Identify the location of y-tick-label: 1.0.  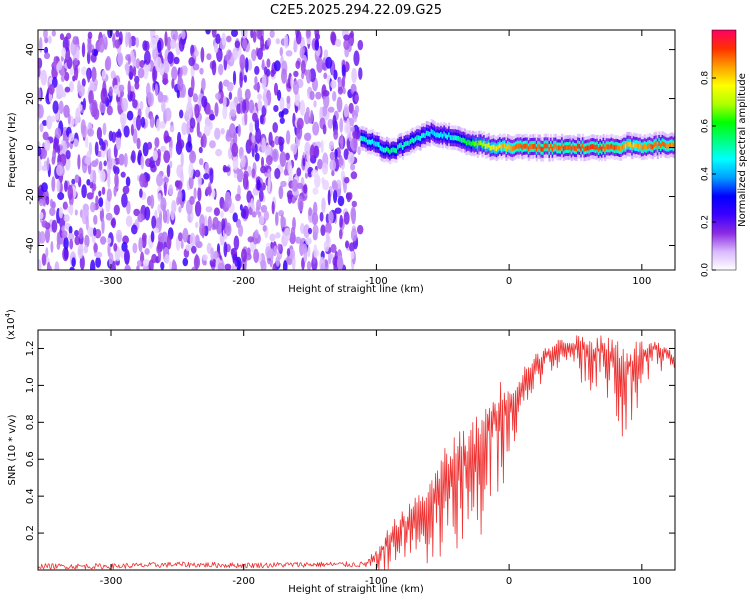
(30, 385).